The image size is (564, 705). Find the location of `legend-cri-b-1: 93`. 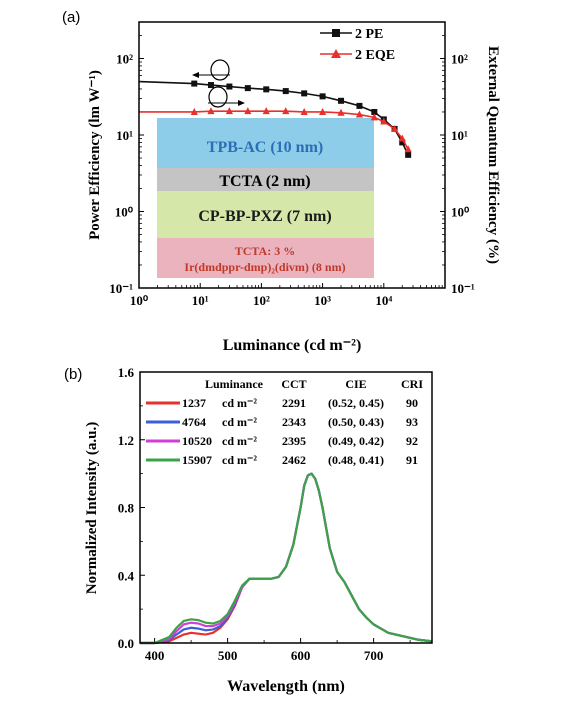

legend-cri-b-1: 93 is located at coordinates (412, 422).